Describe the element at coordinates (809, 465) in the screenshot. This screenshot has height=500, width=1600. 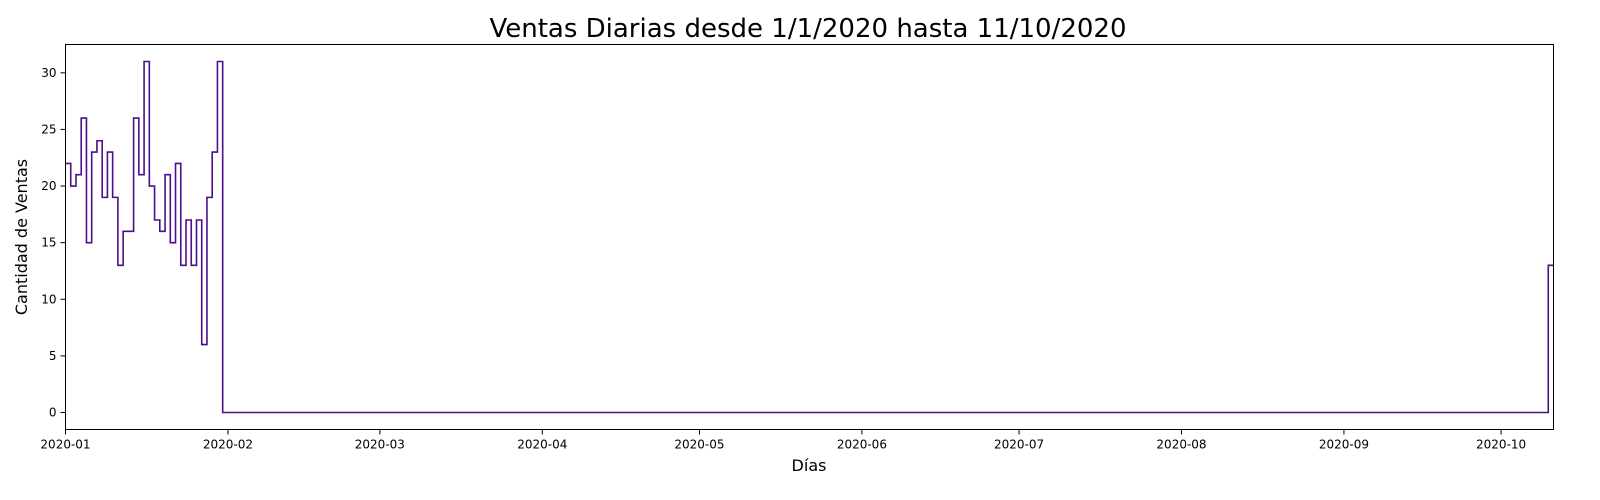
I see `x-axis-label: Días` at that location.